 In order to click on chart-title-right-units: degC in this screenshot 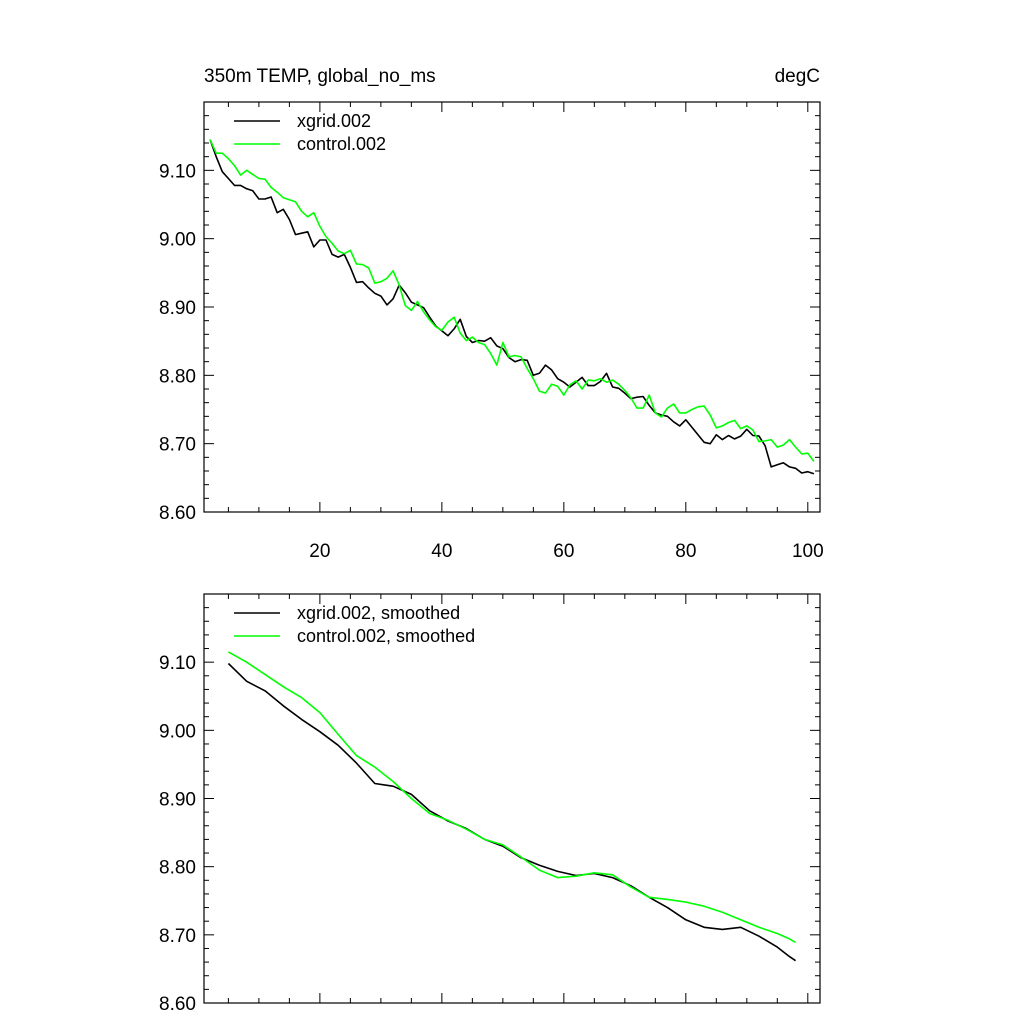, I will do `click(797, 76)`.